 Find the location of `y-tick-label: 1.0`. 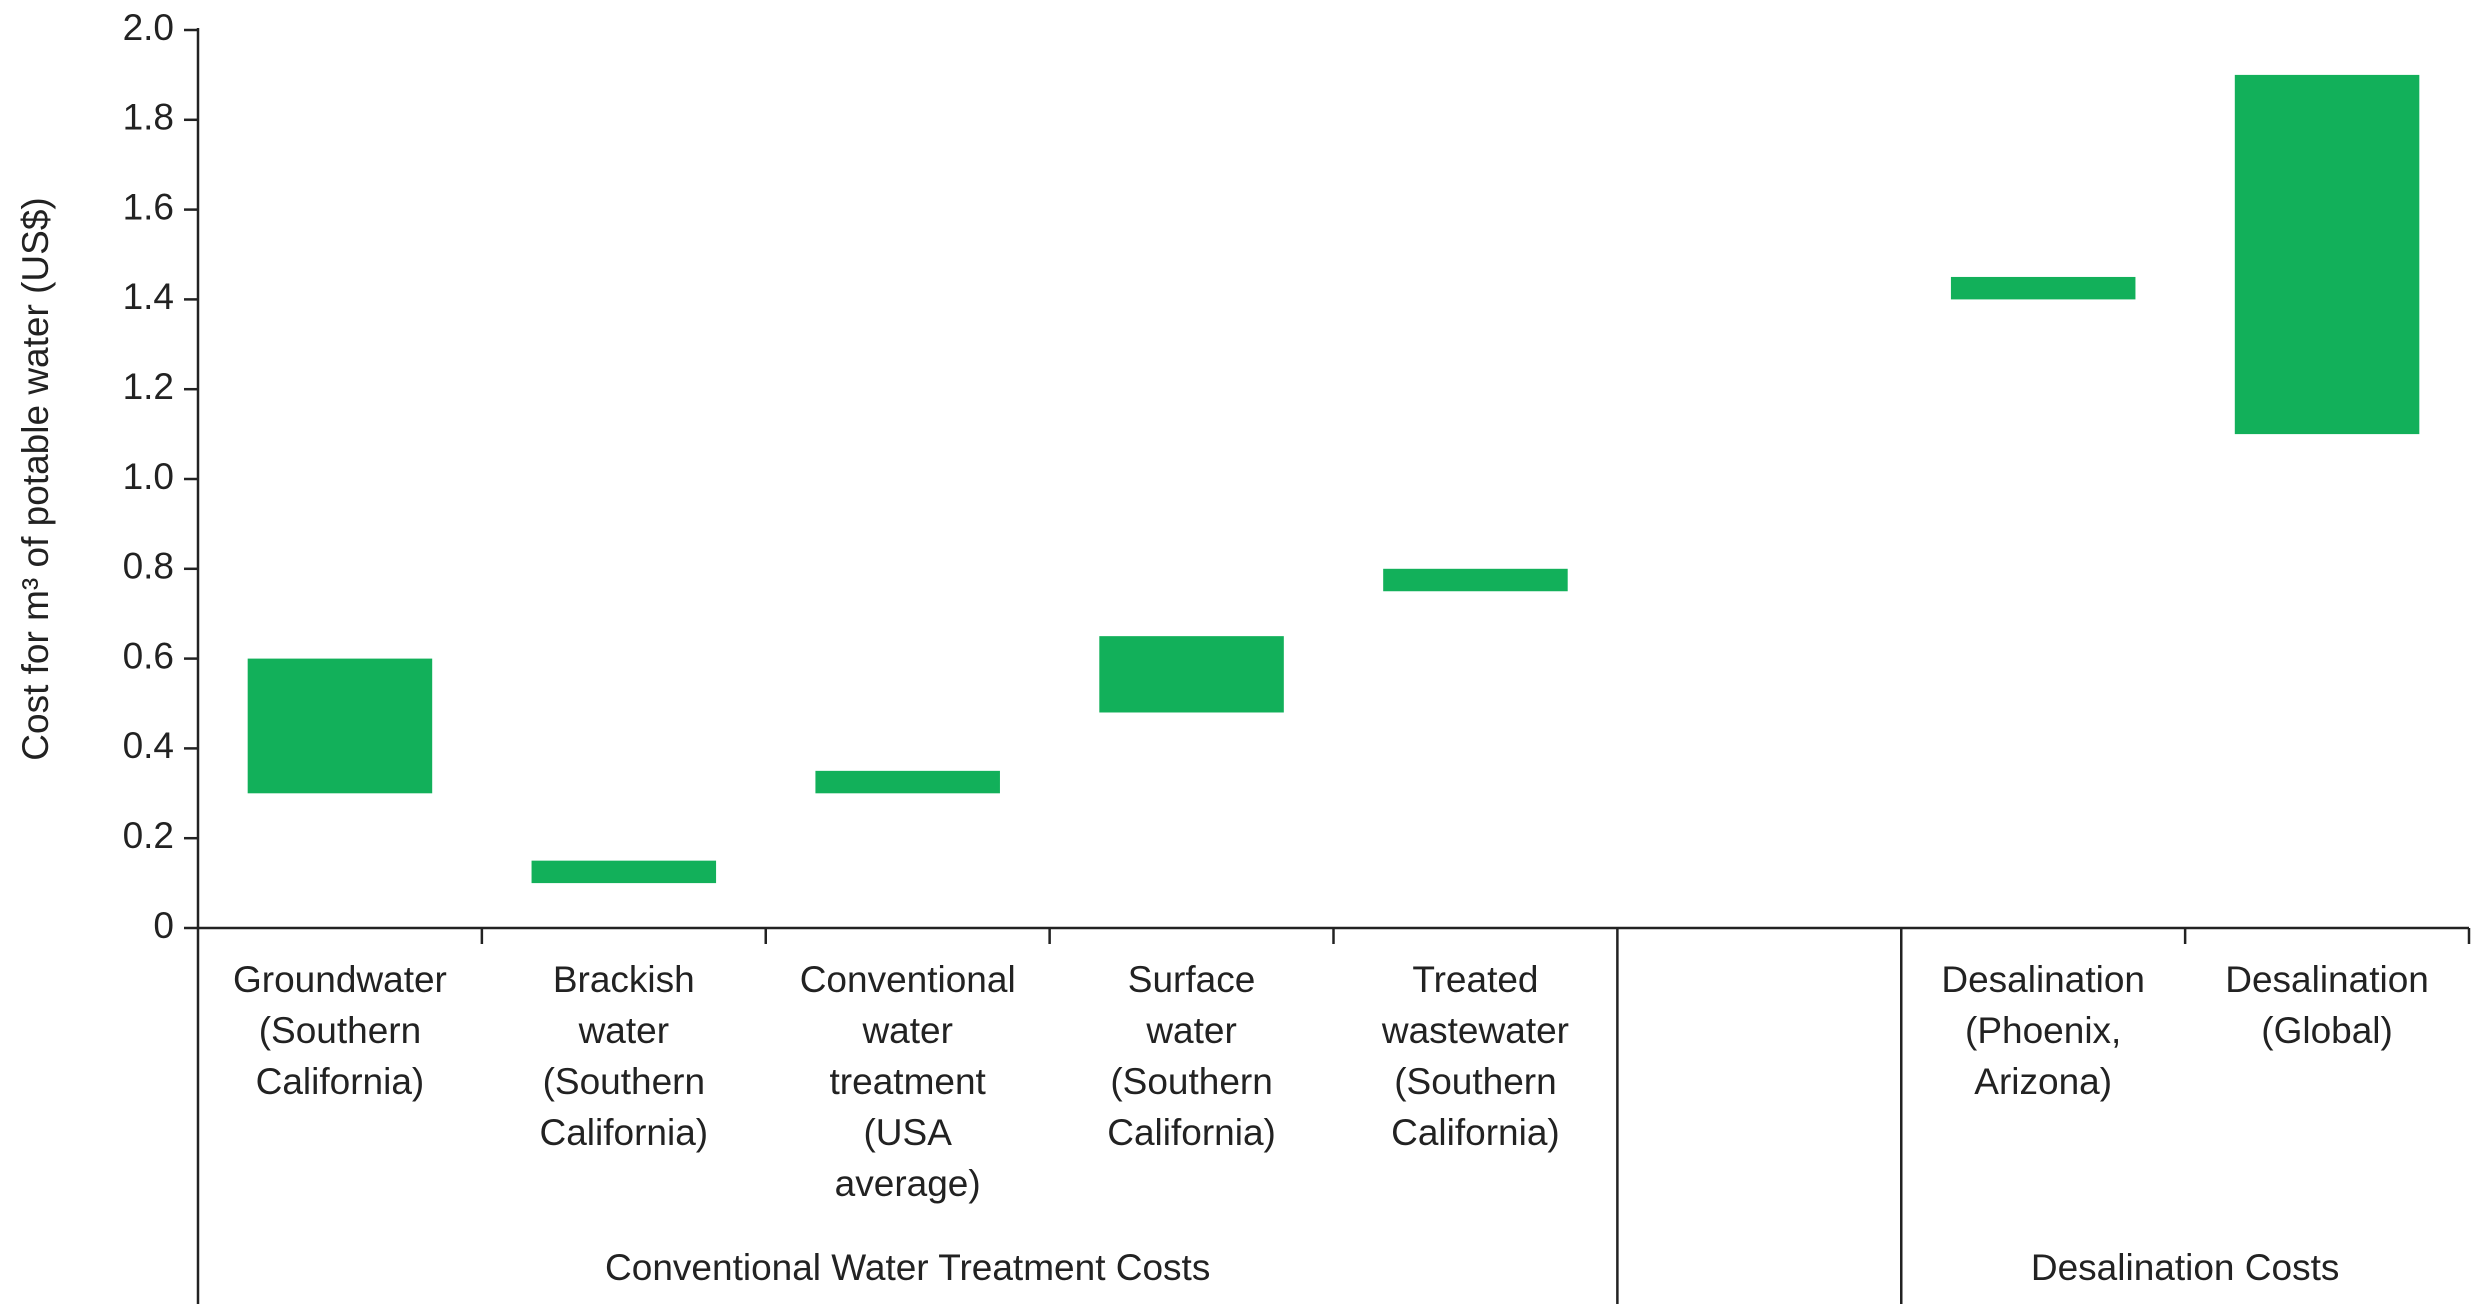

y-tick-label: 1.0 is located at coordinates (148, 476).